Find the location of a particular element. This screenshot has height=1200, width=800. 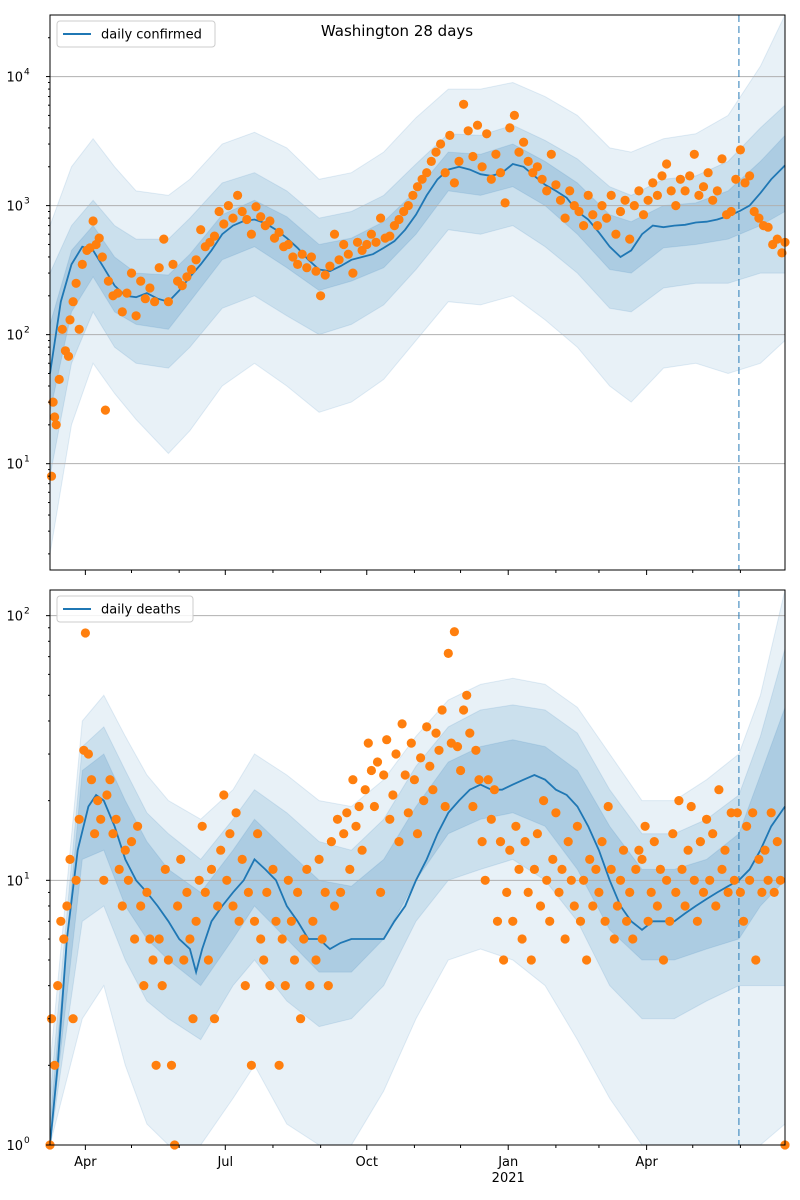

x-tick-label: Apr is located at coordinates (85, 1162).